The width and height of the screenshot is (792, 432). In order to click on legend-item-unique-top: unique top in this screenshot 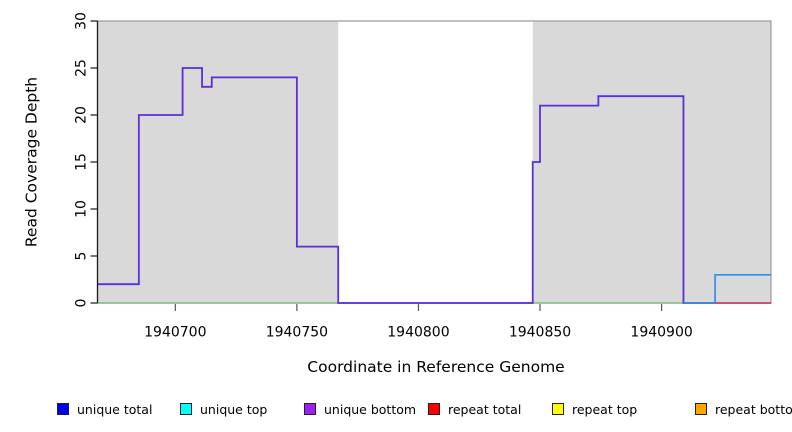, I will do `click(223, 409)`.